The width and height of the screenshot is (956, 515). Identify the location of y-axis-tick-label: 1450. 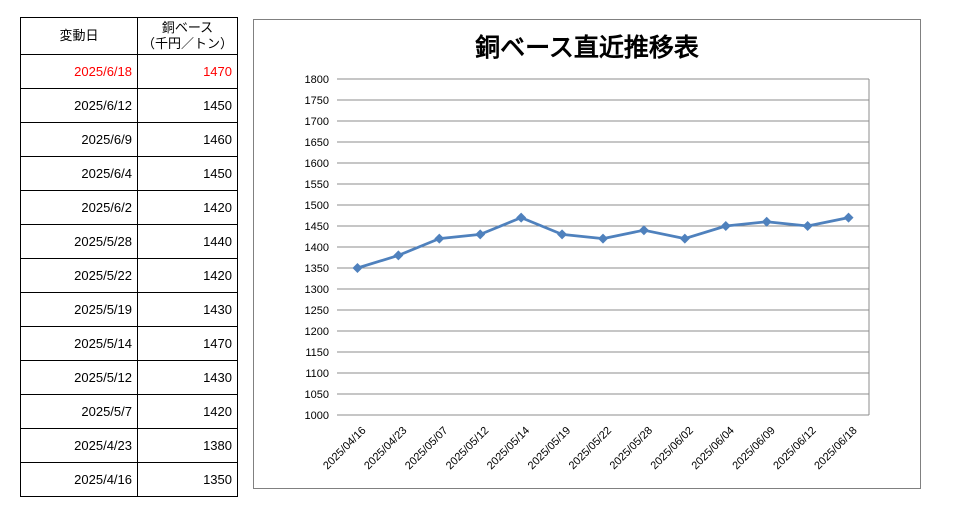
(317, 227).